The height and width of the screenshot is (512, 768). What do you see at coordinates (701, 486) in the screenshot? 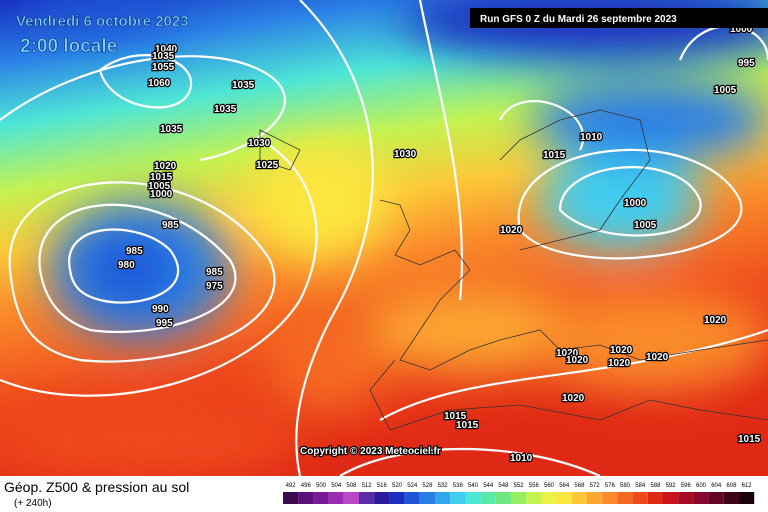
I see `scale-label: 600` at bounding box center [701, 486].